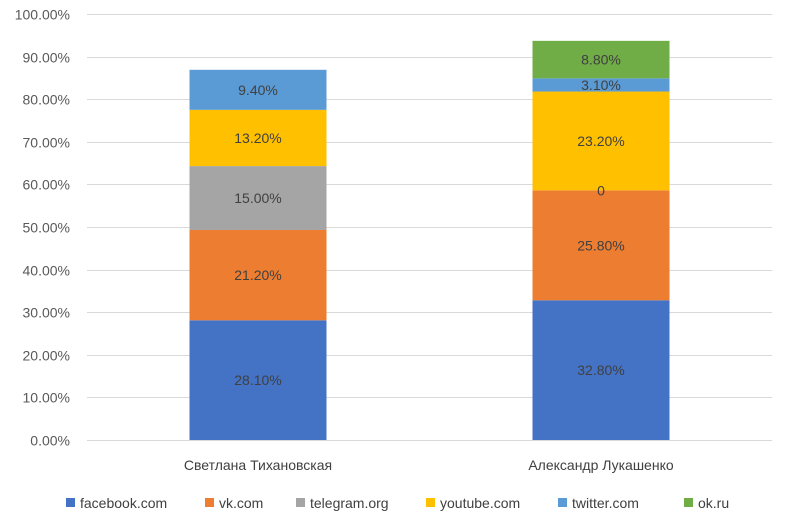 The width and height of the screenshot is (786, 525). What do you see at coordinates (46, 228) in the screenshot?
I see `y-tick-label: 50.00%` at bounding box center [46, 228].